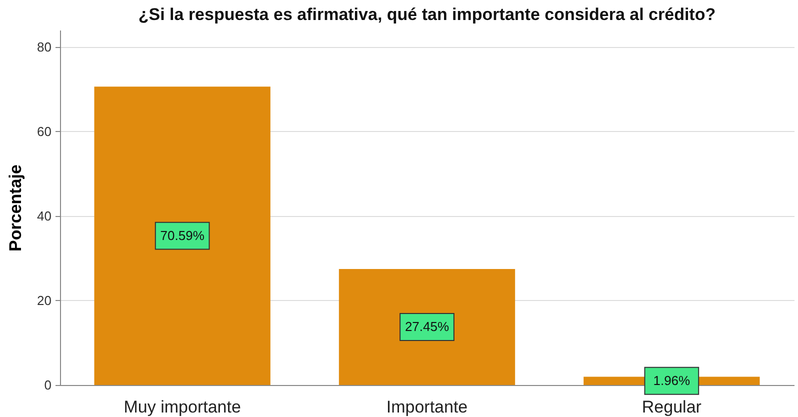 The height and width of the screenshot is (417, 798). I want to click on y-tick-label: 60, so click(44, 131).